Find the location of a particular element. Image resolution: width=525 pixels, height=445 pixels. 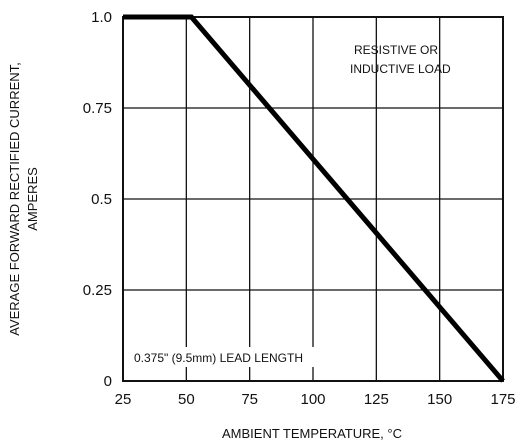

x-tick-label-25: 25 is located at coordinates (123, 399).